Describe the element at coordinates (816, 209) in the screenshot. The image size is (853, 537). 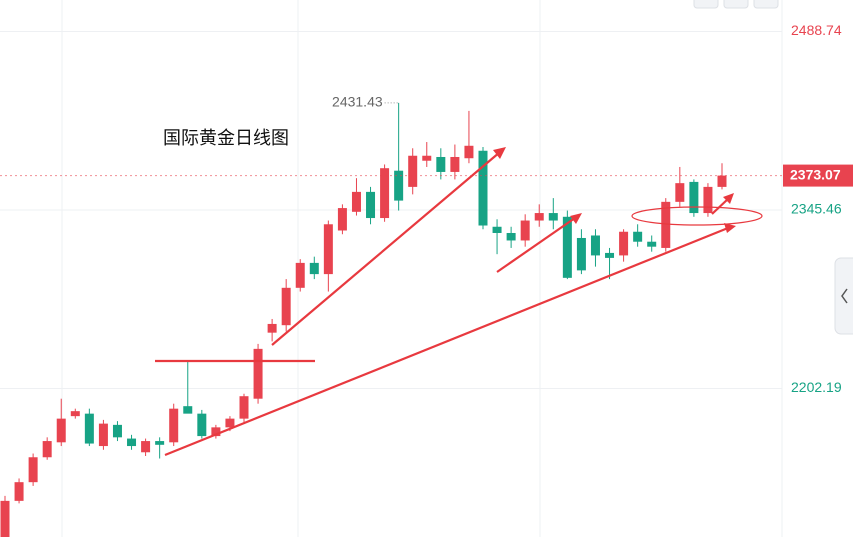
I see `y-tick-label: 2345.46` at that location.